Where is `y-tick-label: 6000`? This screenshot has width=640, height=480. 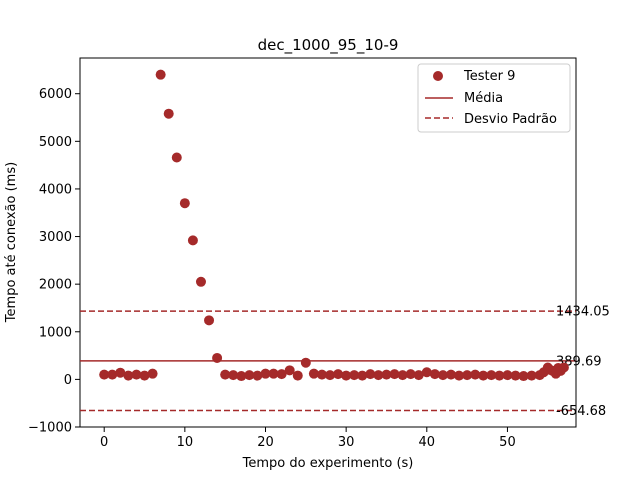 y-tick-label: 6000 is located at coordinates (55, 94).